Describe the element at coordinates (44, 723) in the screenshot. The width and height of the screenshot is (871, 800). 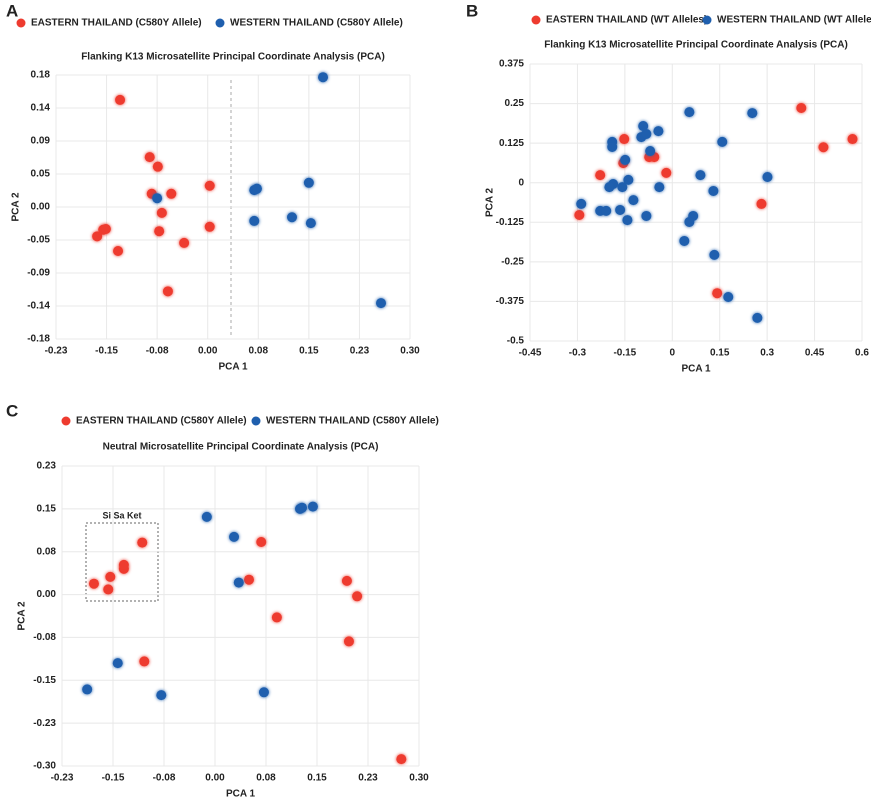
I see `y-tick-label: -0.23` at that location.